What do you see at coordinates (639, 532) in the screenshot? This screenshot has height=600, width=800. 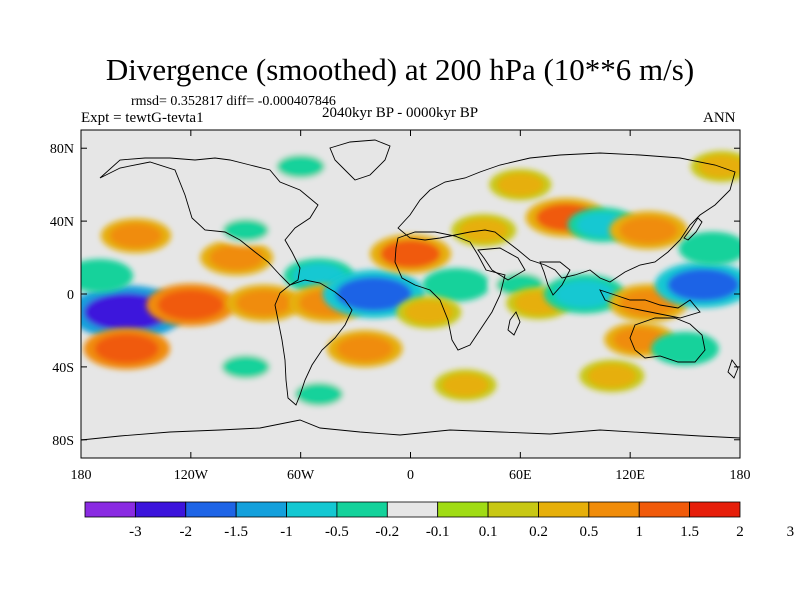 I see `colorbar-label: 1` at bounding box center [639, 532].